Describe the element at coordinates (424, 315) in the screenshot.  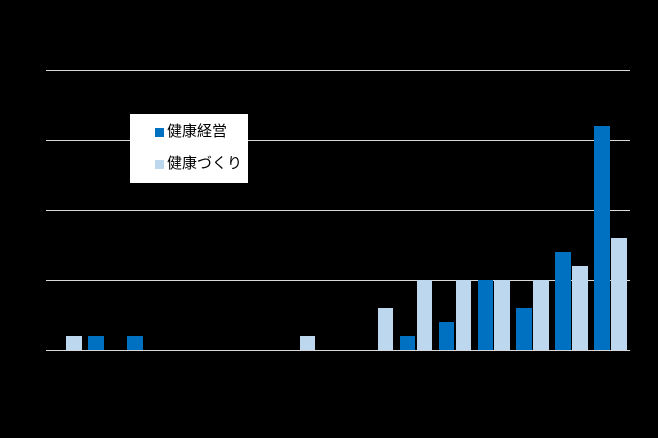
I see `bar-健康づくり-cat10` at that location.